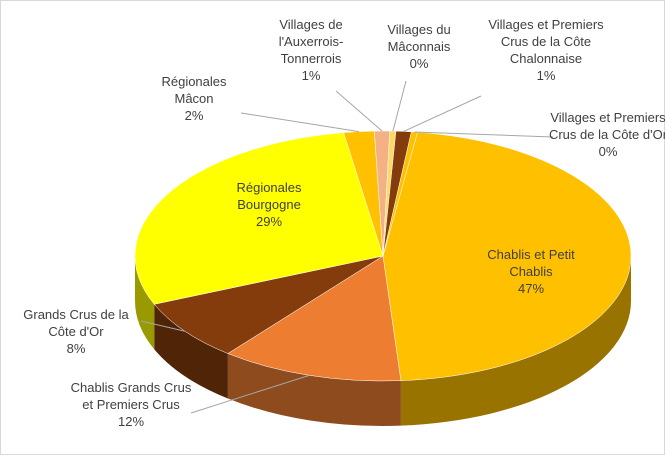 This screenshot has width=665, height=456. I want to click on data-label: Villages du Mâconnais 0%, so click(419, 46).